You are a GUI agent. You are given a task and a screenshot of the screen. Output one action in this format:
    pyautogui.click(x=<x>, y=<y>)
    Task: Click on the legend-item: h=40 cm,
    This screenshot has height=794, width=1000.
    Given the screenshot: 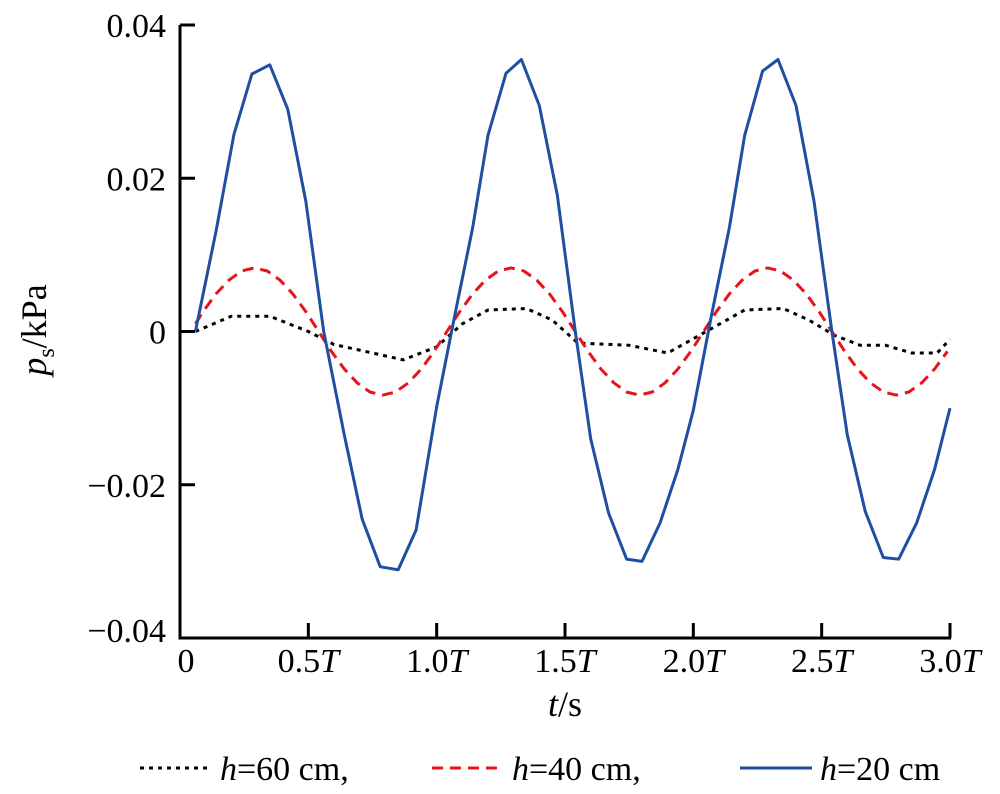 What is the action you would take?
    pyautogui.click(x=536, y=769)
    